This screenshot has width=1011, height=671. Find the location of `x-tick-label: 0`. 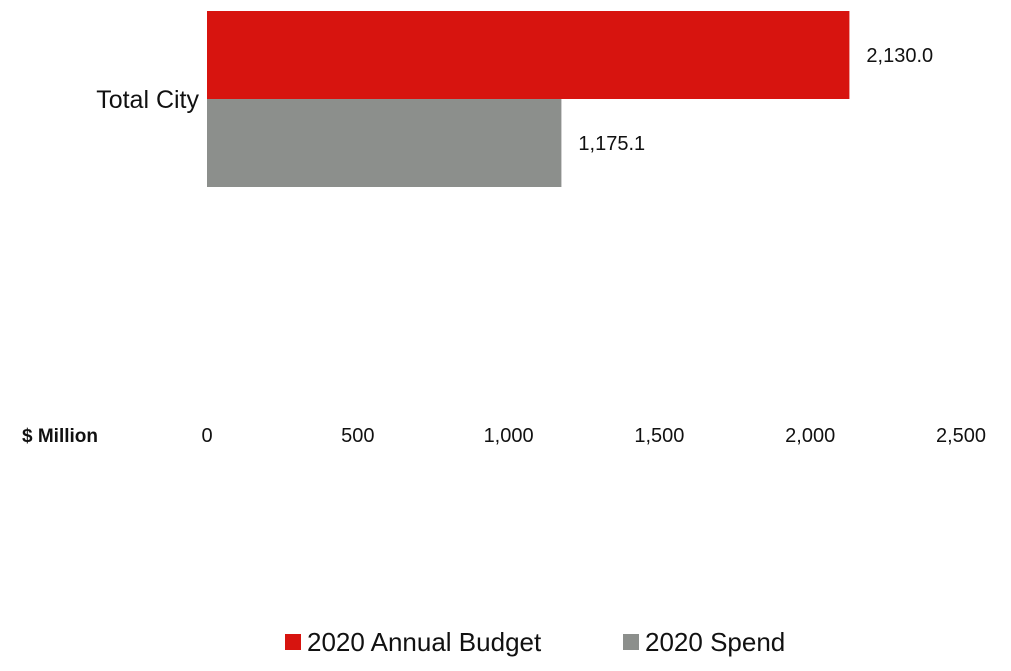

x-tick-label: 0 is located at coordinates (206, 436).